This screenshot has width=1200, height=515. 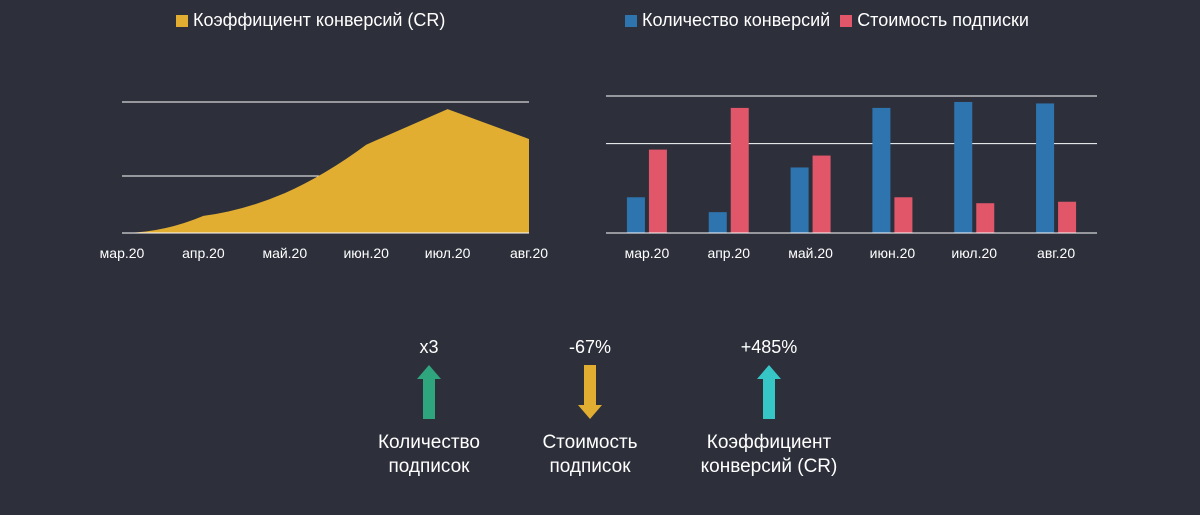 What do you see at coordinates (429, 442) in the screenshot?
I see `stat-subscriptions-label-line: Количество` at bounding box center [429, 442].